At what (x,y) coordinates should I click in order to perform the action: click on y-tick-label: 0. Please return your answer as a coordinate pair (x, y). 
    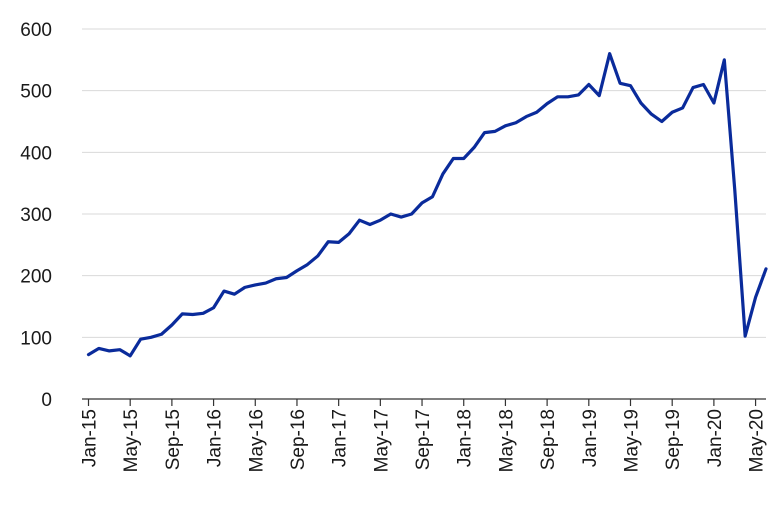
    Looking at the image, I should click on (46, 400).